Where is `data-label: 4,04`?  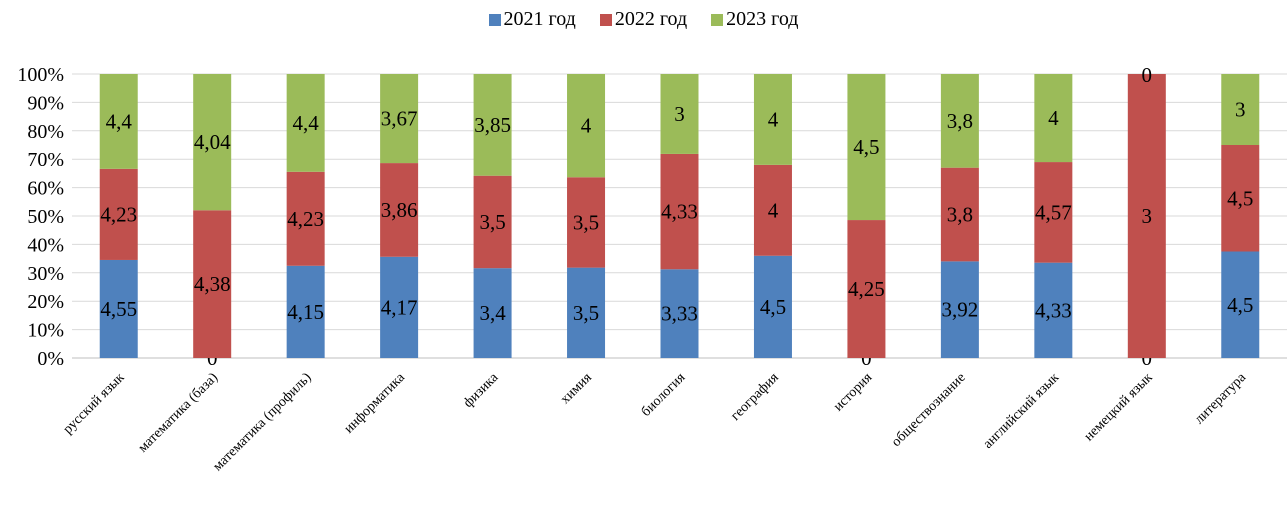
data-label: 4,04 is located at coordinates (212, 142).